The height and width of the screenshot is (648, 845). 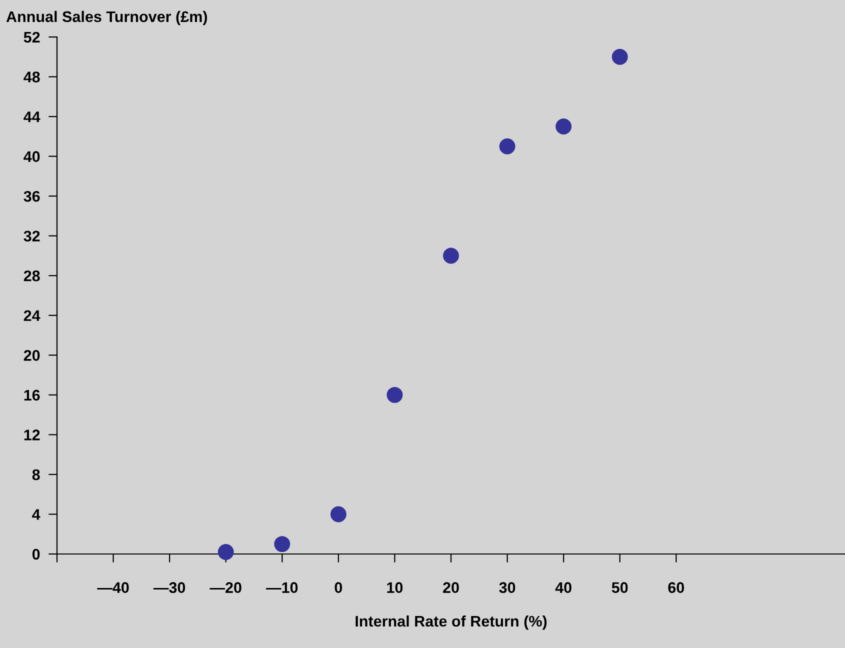 What do you see at coordinates (451, 622) in the screenshot?
I see `x-axis-title: Internal Rate of Return (%)` at bounding box center [451, 622].